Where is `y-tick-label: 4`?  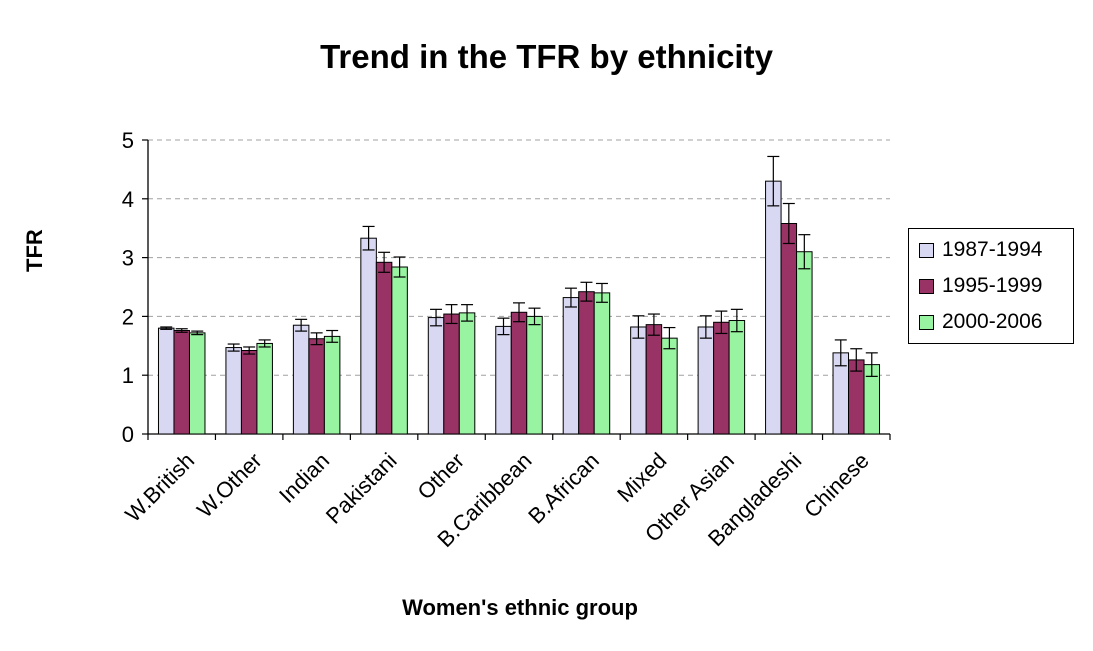
y-tick-label: 4 is located at coordinates (128, 199).